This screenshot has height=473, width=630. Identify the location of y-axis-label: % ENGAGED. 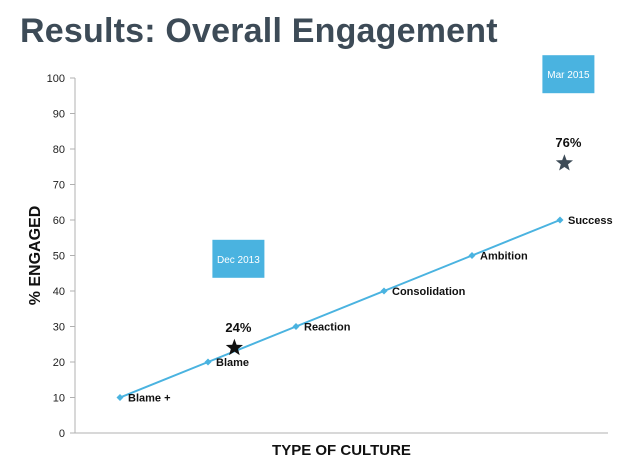
(35, 256).